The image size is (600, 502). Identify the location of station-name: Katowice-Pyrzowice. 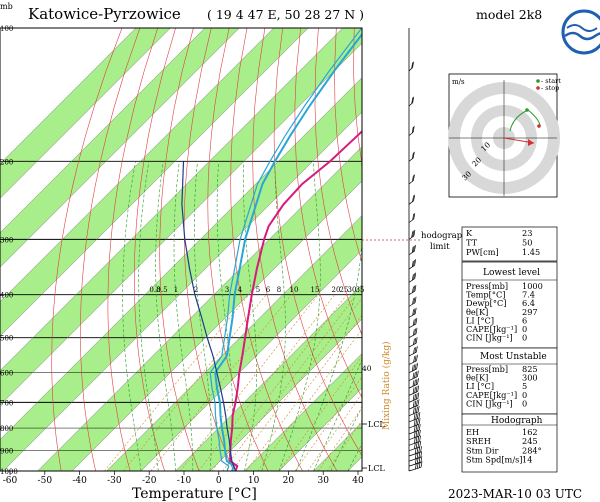
(104, 14).